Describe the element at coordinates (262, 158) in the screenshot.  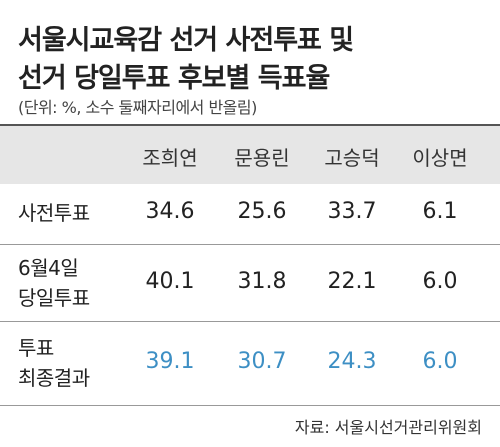
I see `column-header: 문용린` at that location.